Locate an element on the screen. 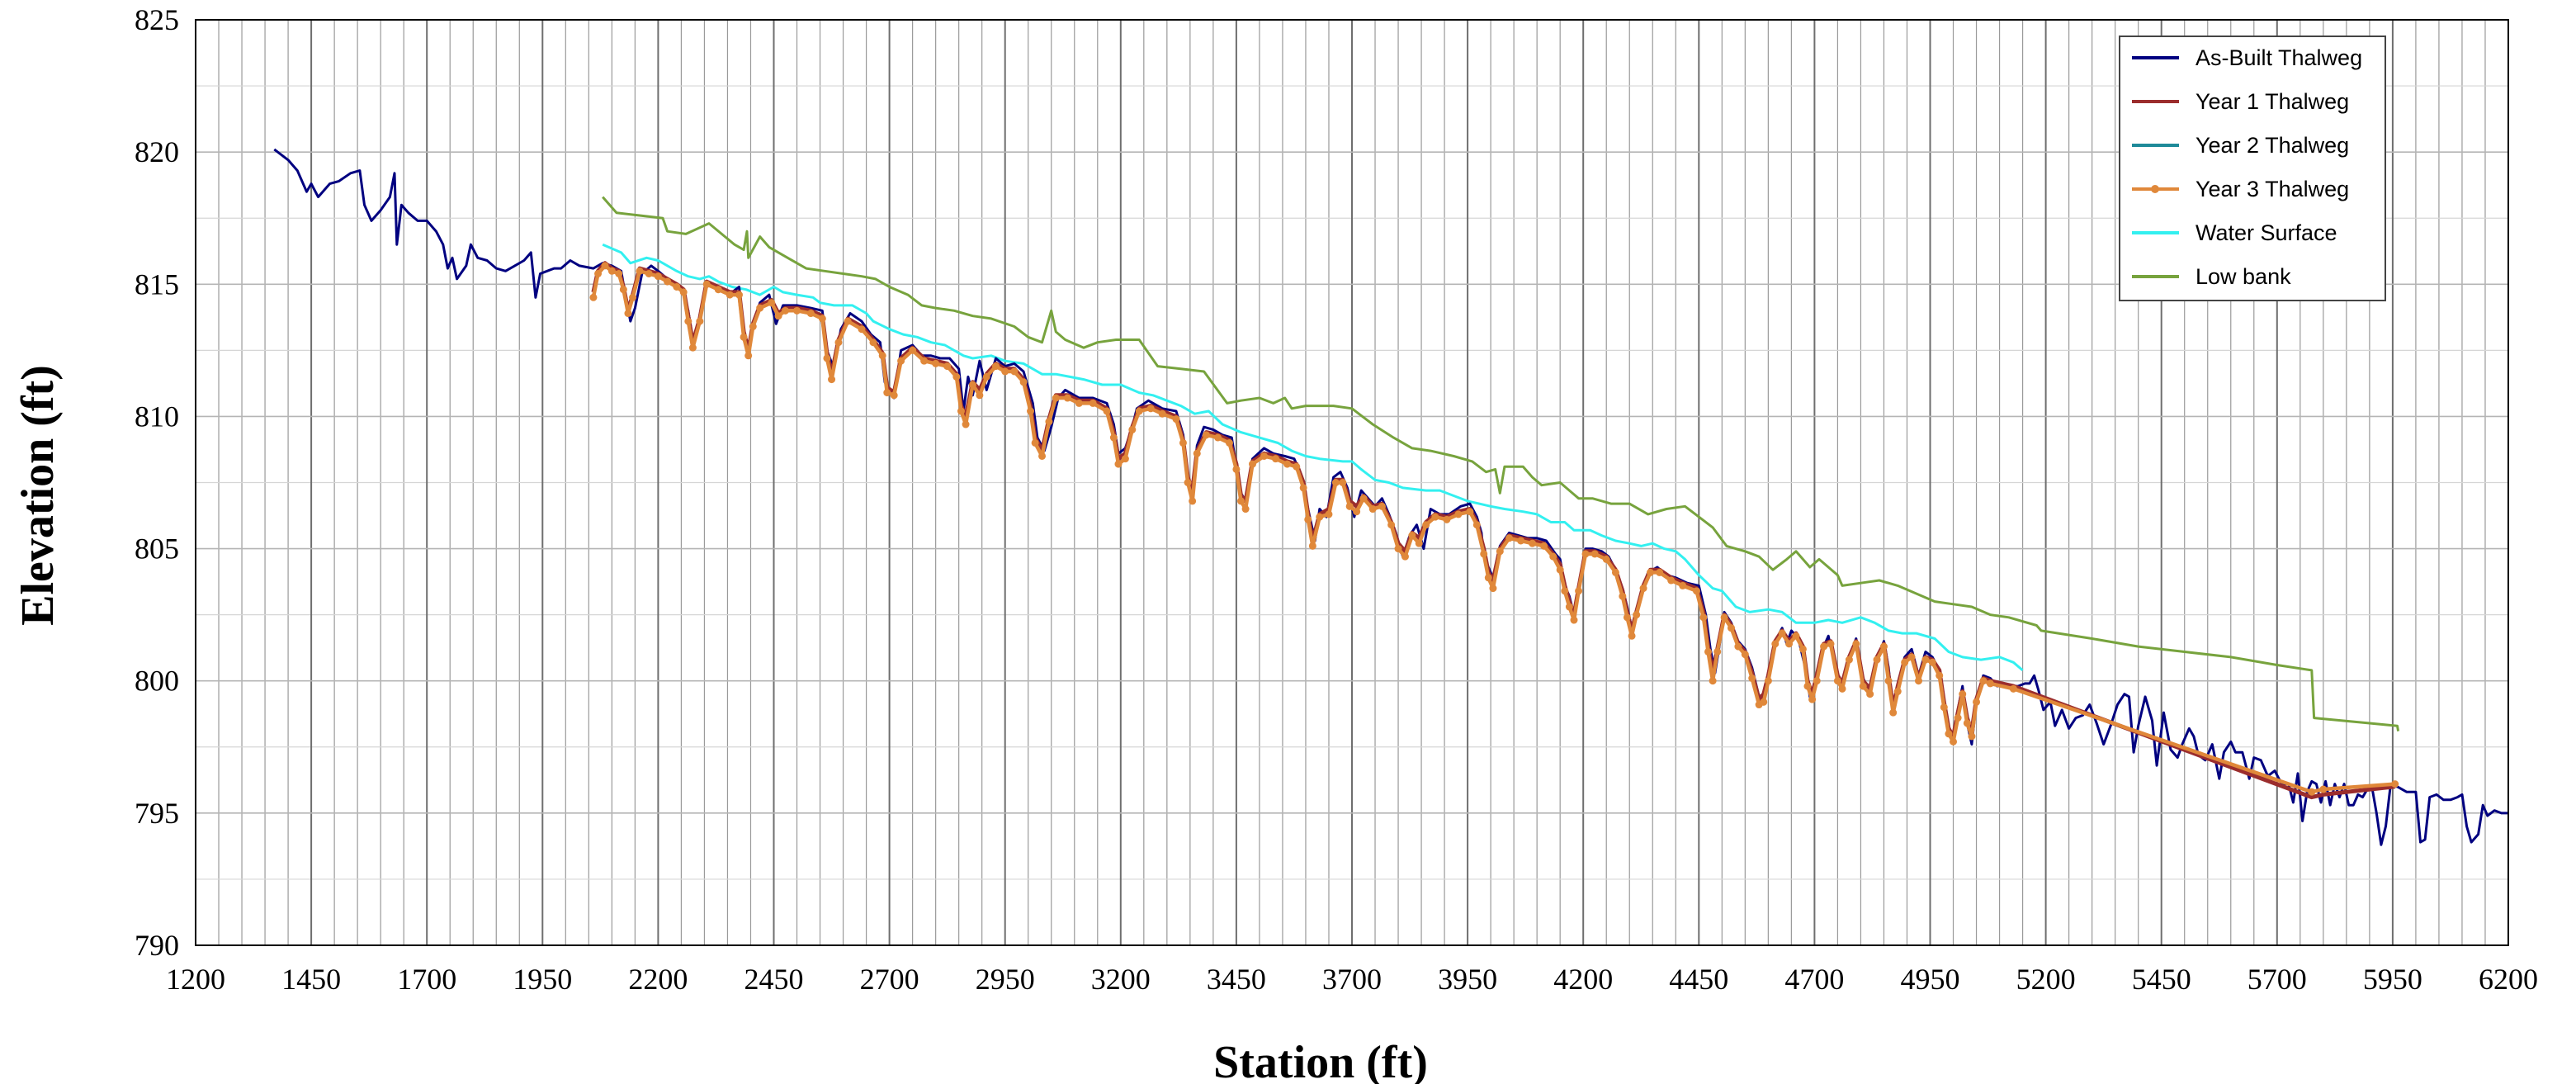  x-tick-label: 5200 is located at coordinates (2046, 979).